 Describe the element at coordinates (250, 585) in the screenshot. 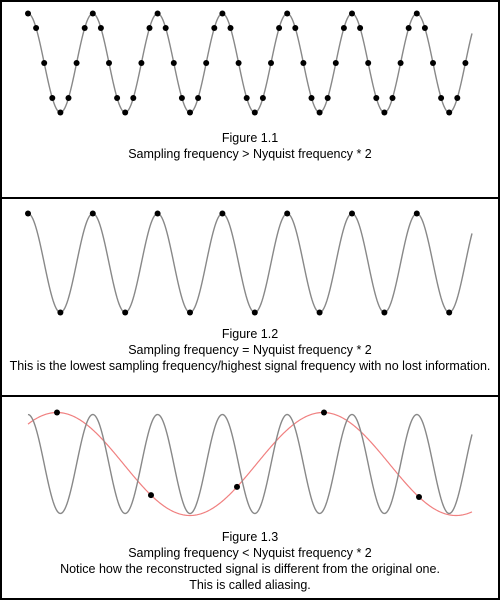

I see `figure-1-3-line-3: This is called aliasing.` at that location.